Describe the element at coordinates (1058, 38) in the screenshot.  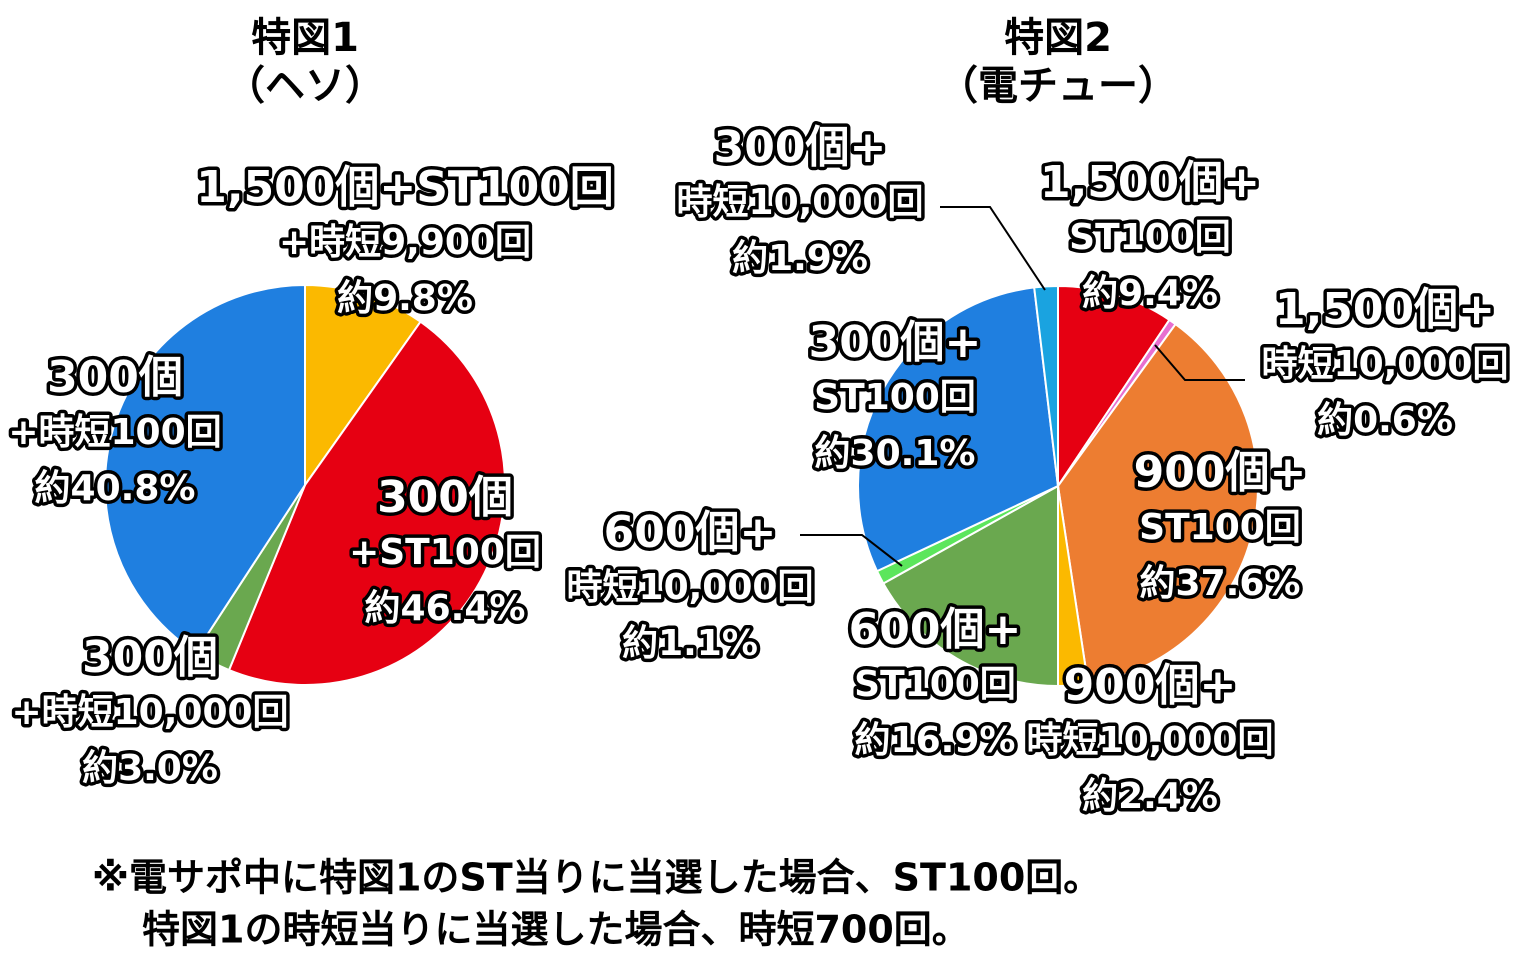
I see `chart-title: 特図2` at that location.